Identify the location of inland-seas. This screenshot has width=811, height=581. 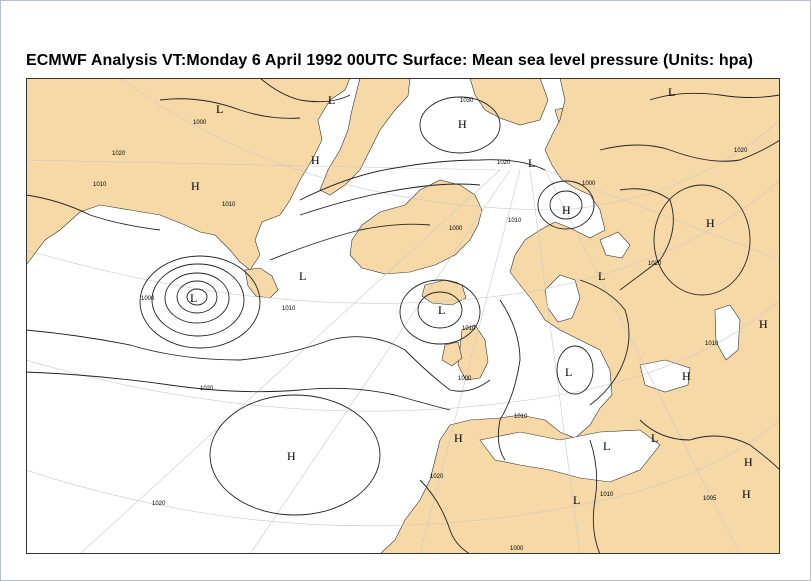
(610, 357).